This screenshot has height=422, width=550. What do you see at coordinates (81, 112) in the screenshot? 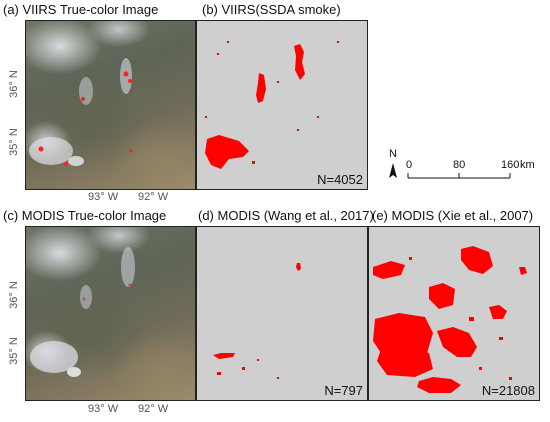
I see `panel-a-overlay` at bounding box center [81, 112].